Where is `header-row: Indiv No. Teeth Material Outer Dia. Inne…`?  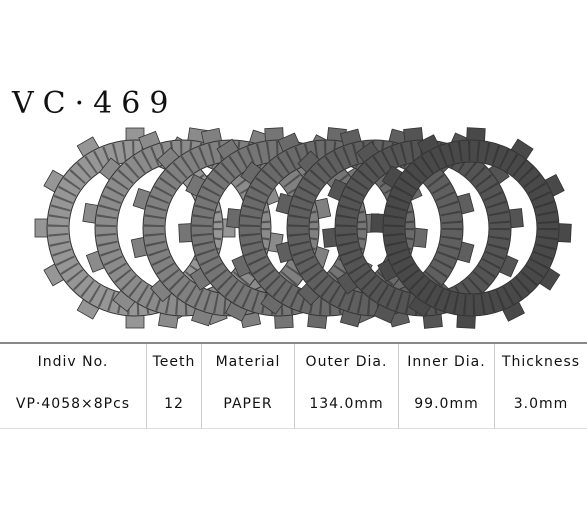
header-row: Indiv No. Teeth Material Outer Dia. Inne… is located at coordinates (293, 361).